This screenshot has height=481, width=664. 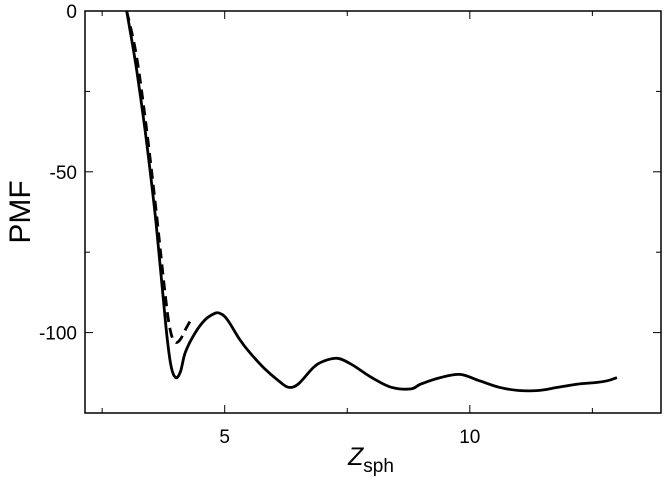 What do you see at coordinates (58, 334) in the screenshot?
I see `y-tick-label: -100` at bounding box center [58, 334].